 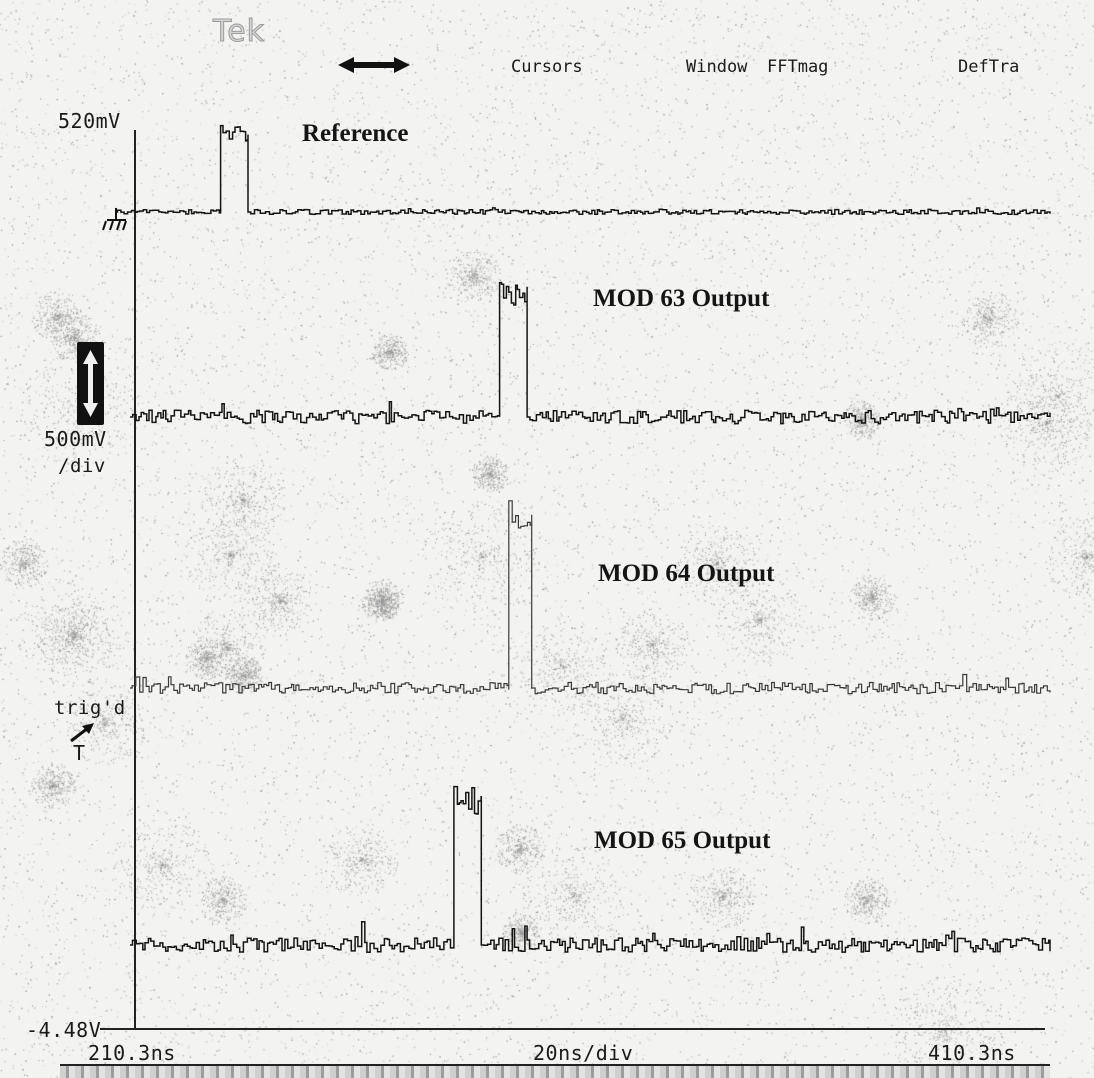 I want to click on menu-cursors: Cursors, so click(x=547, y=67).